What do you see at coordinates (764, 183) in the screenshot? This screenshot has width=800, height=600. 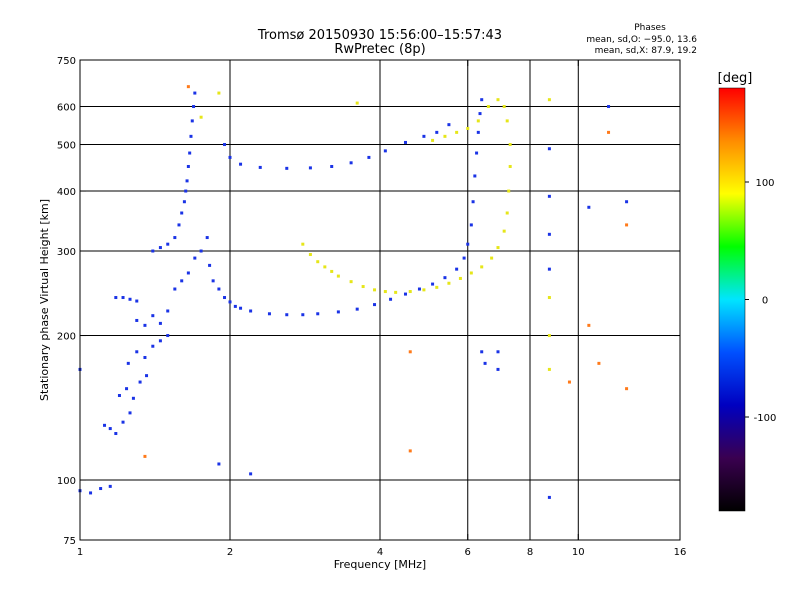 I see `colorbar-tick-label: 100` at bounding box center [764, 183].